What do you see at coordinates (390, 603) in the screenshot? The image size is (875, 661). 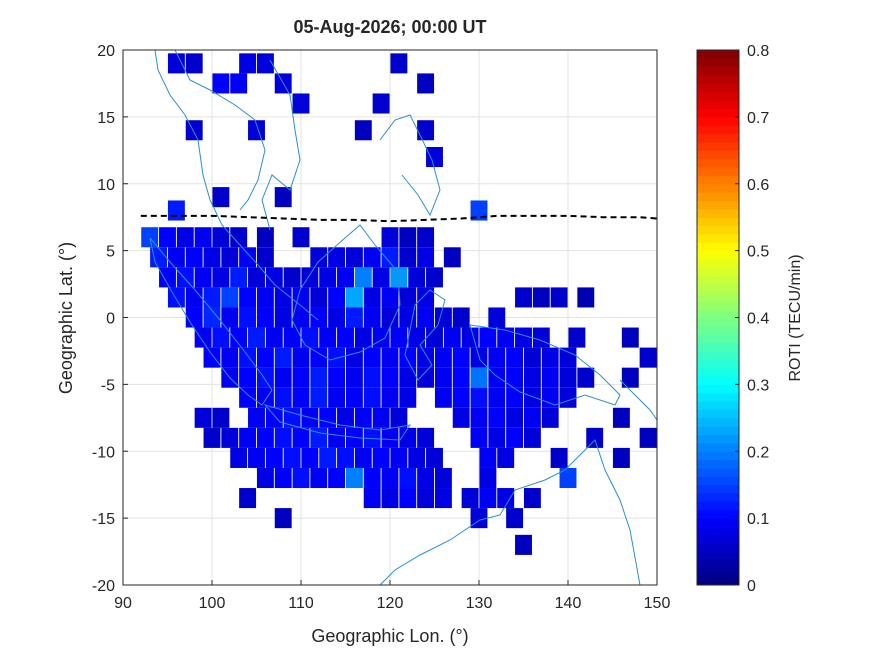 I see `x-tick-label: 120` at bounding box center [390, 603].